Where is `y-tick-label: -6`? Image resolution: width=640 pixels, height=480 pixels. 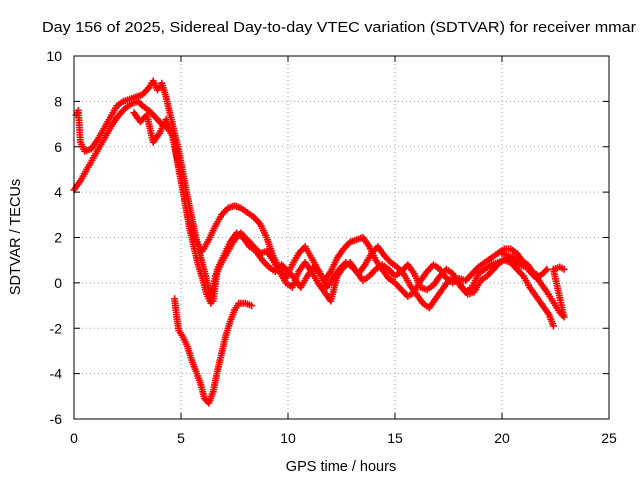 y-tick-label: -6 is located at coordinates (56, 419).